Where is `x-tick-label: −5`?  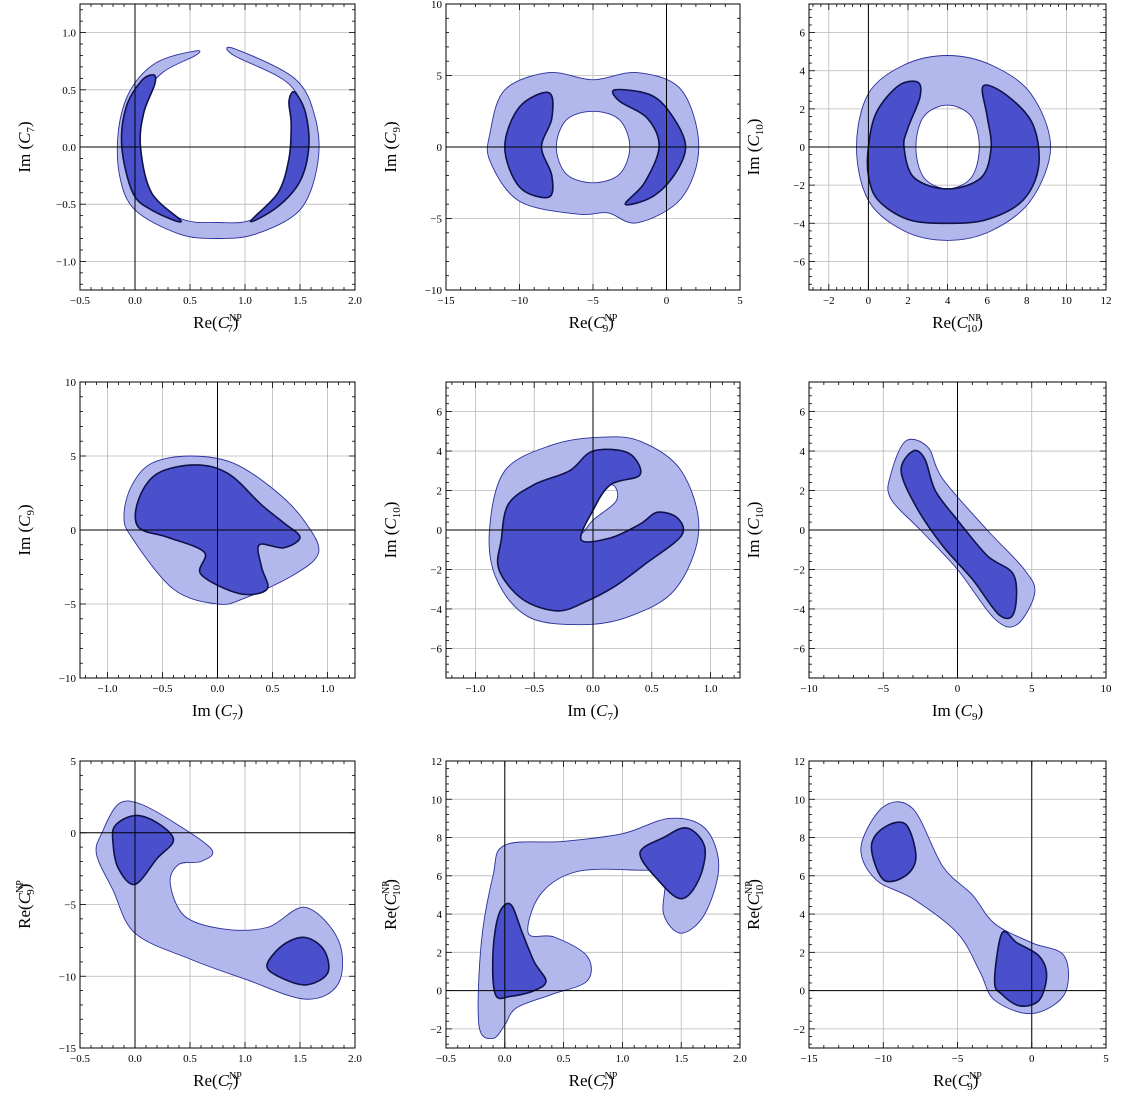 x-tick-label: −5 is located at coordinates (593, 301).